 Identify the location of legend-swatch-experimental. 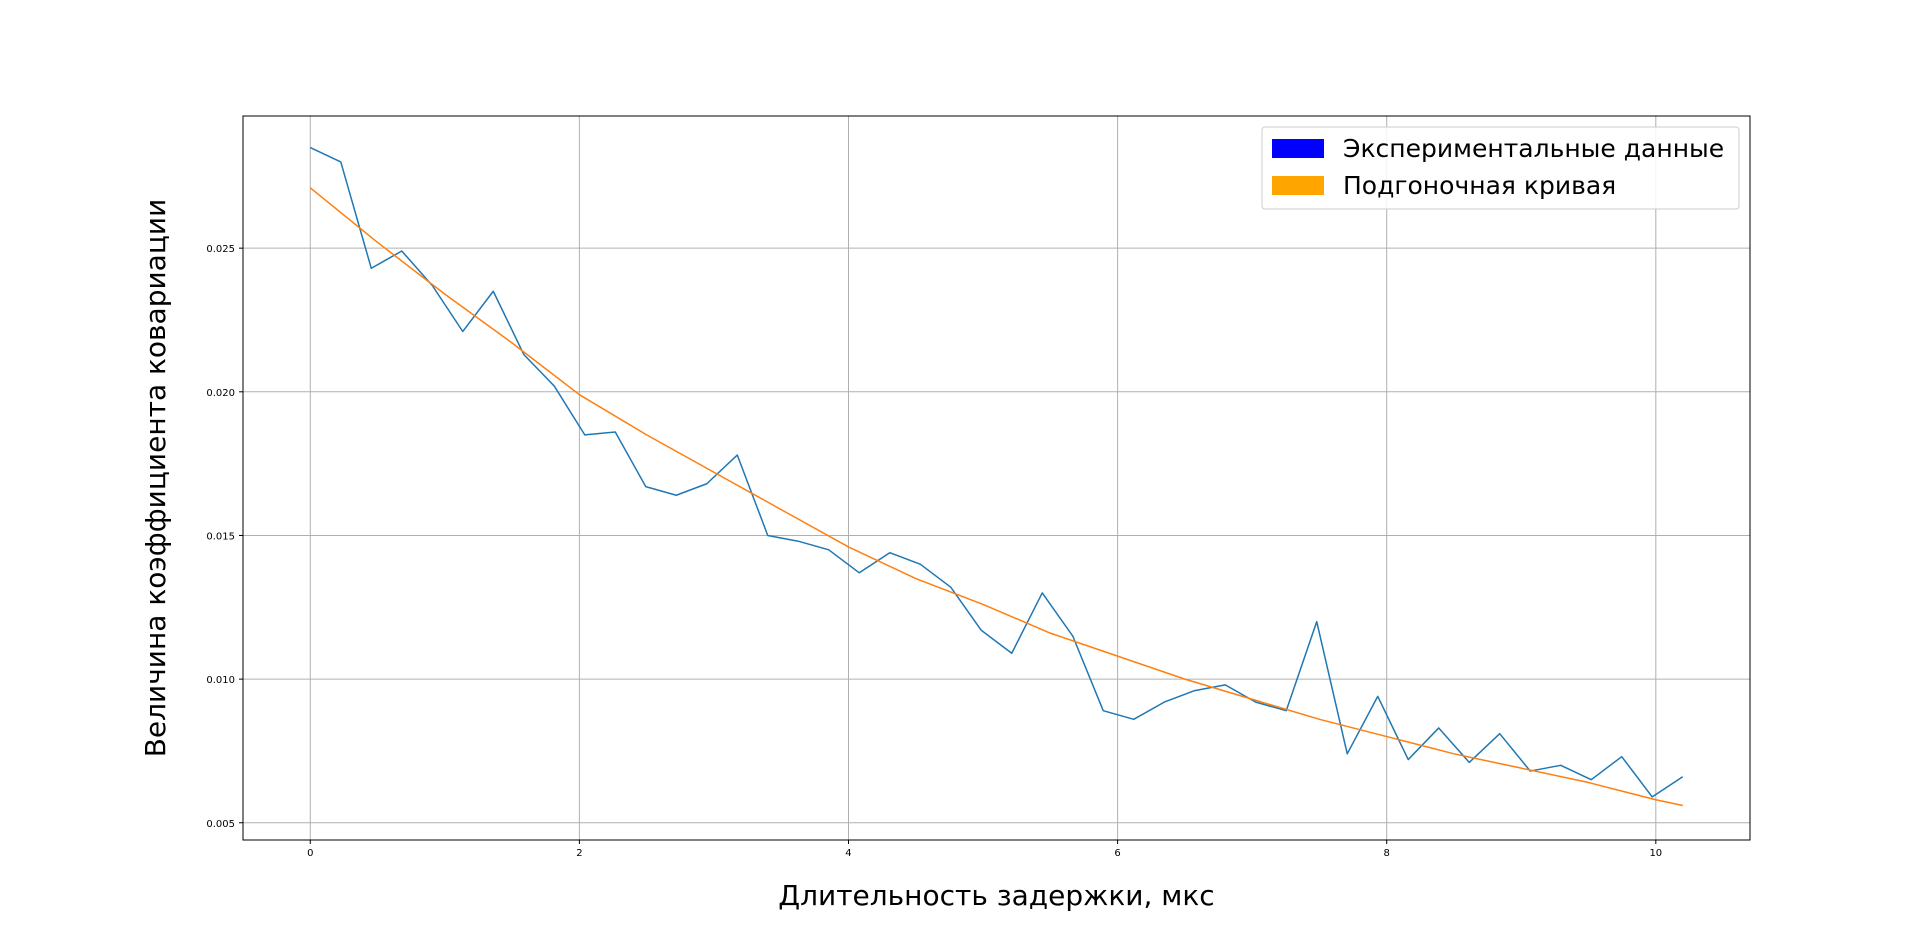
(1298, 148).